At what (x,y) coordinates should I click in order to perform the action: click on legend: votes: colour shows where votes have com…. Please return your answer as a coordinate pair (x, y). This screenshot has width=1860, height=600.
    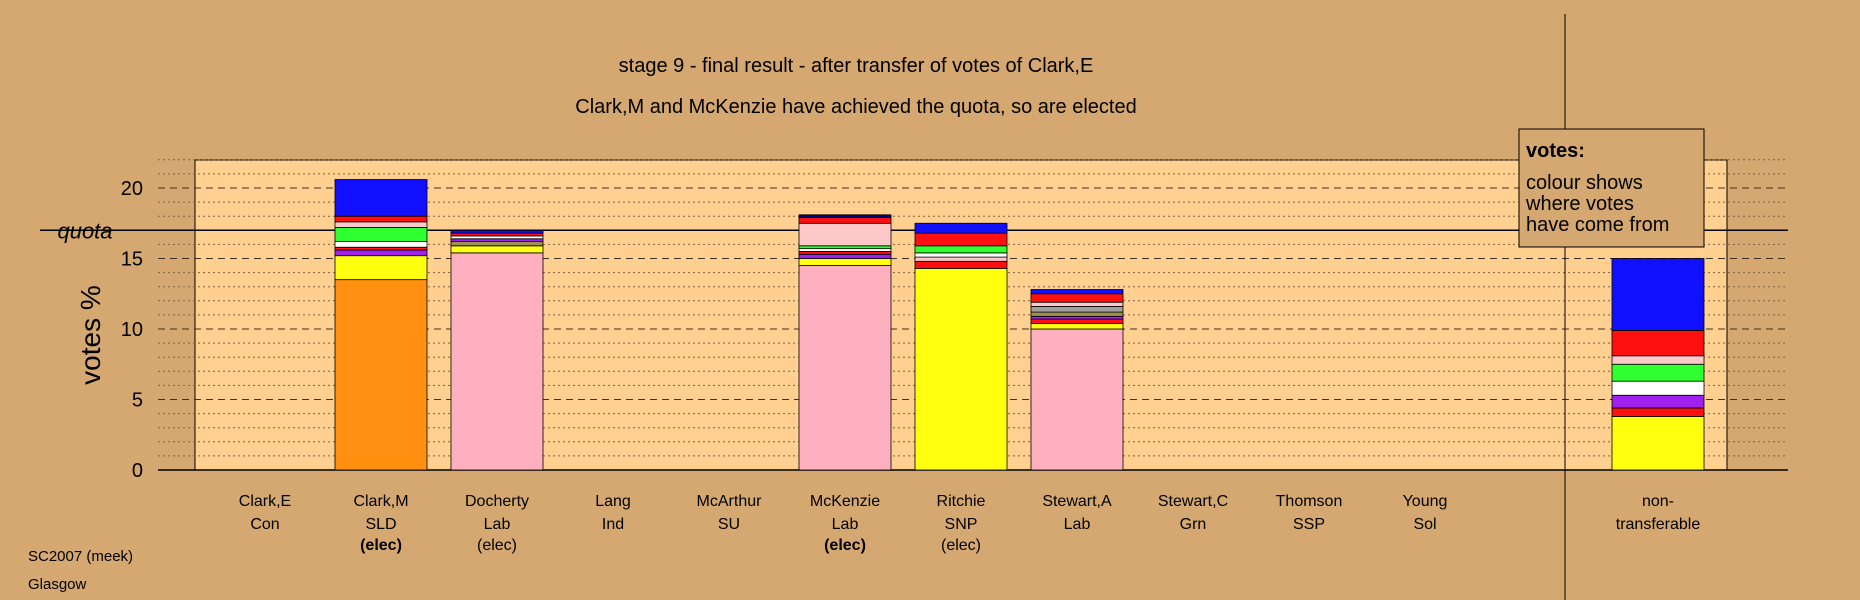
    Looking at the image, I should click on (1611, 188).